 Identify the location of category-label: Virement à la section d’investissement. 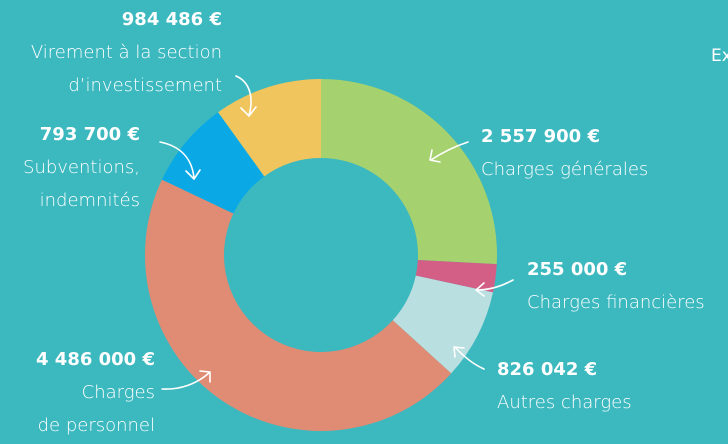
(126, 69).